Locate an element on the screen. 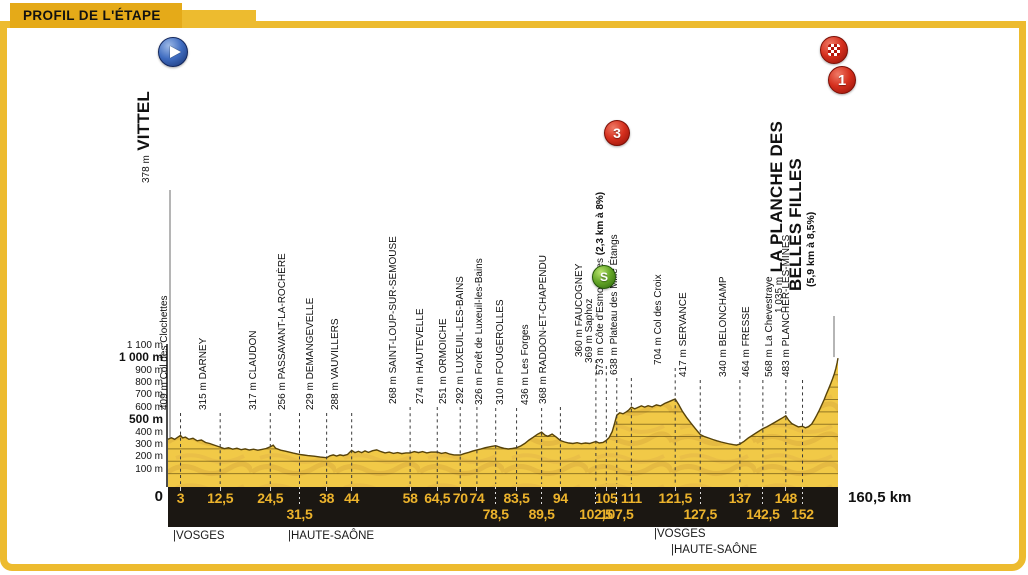 The image size is (1028, 575). start-name: VITTEL is located at coordinates (143, 120).